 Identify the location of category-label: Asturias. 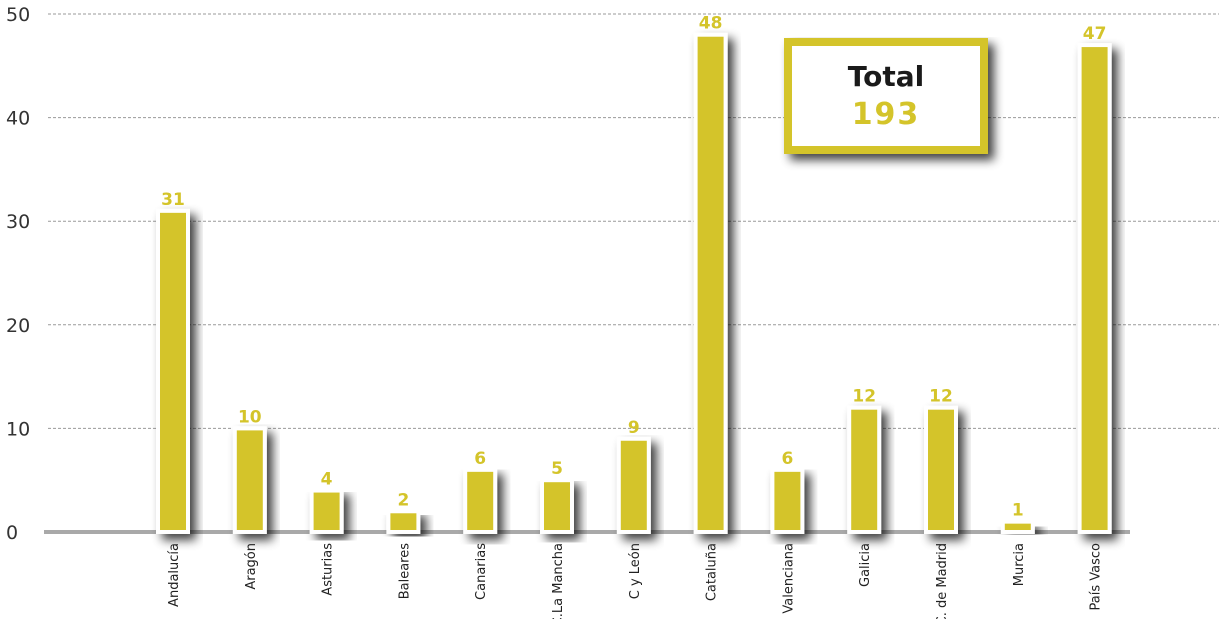
(328, 569).